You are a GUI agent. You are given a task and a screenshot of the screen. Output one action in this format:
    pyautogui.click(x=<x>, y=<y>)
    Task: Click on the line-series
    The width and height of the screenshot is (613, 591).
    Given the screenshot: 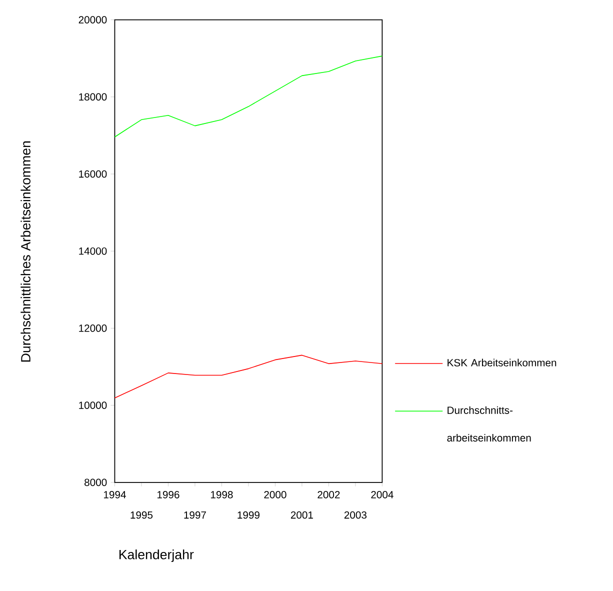 What is the action you would take?
    pyautogui.click(x=248, y=376)
    